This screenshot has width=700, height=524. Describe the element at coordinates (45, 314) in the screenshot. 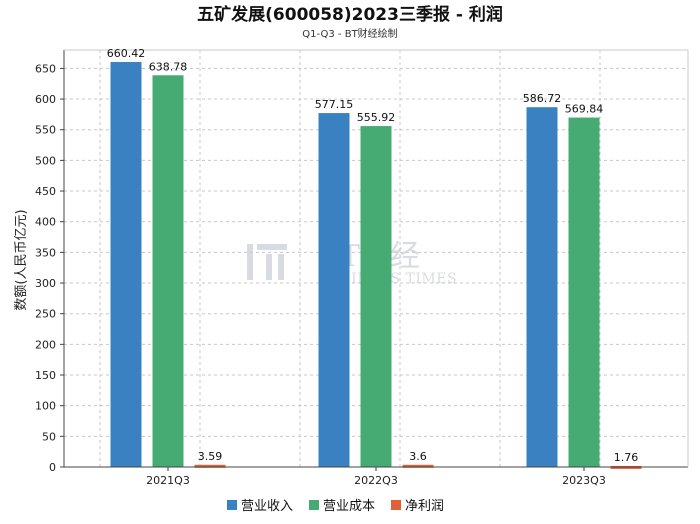

I see `y-tick-label: 250` at that location.